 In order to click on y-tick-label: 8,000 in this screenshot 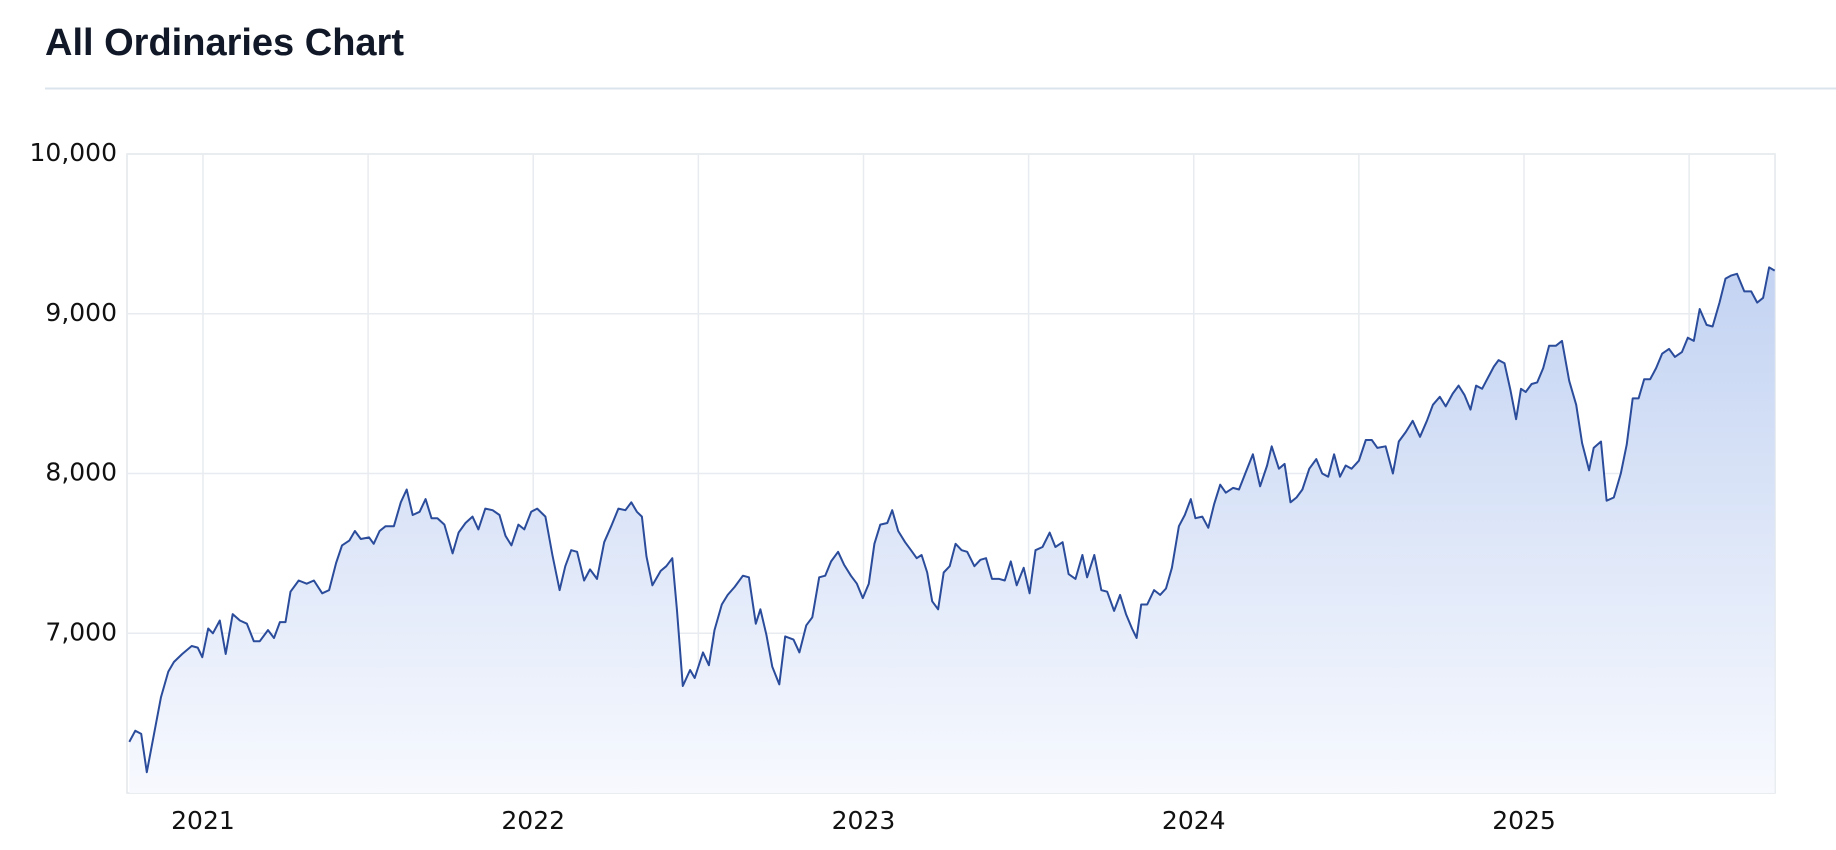, I will do `click(81, 472)`.